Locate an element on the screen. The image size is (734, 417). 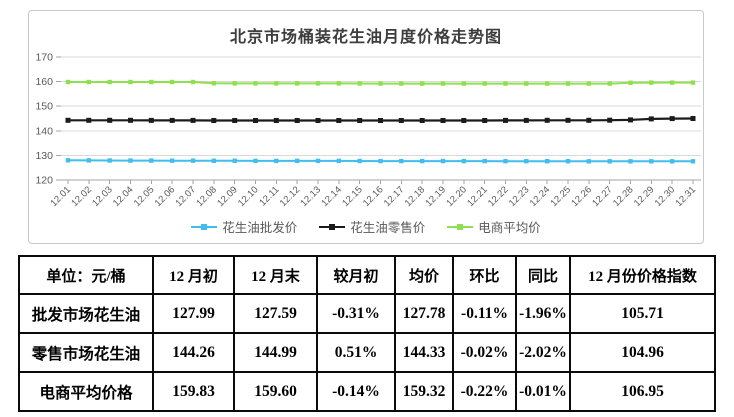
x-tick-label: 12.13 is located at coordinates (311, 196).